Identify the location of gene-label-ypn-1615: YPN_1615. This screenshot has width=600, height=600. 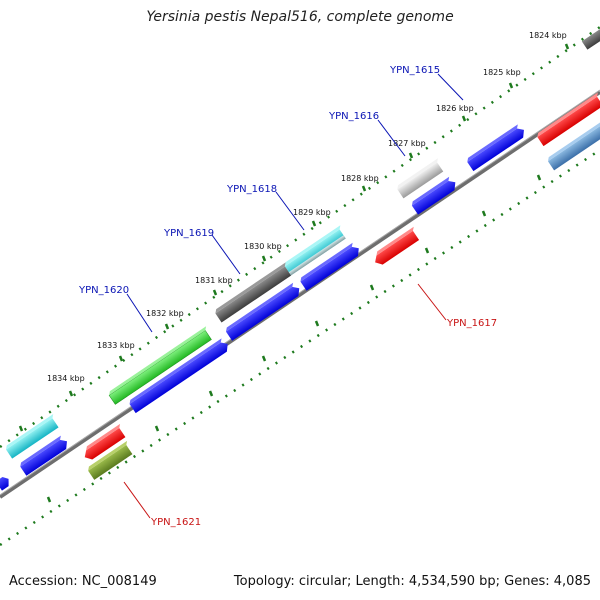
(414, 70).